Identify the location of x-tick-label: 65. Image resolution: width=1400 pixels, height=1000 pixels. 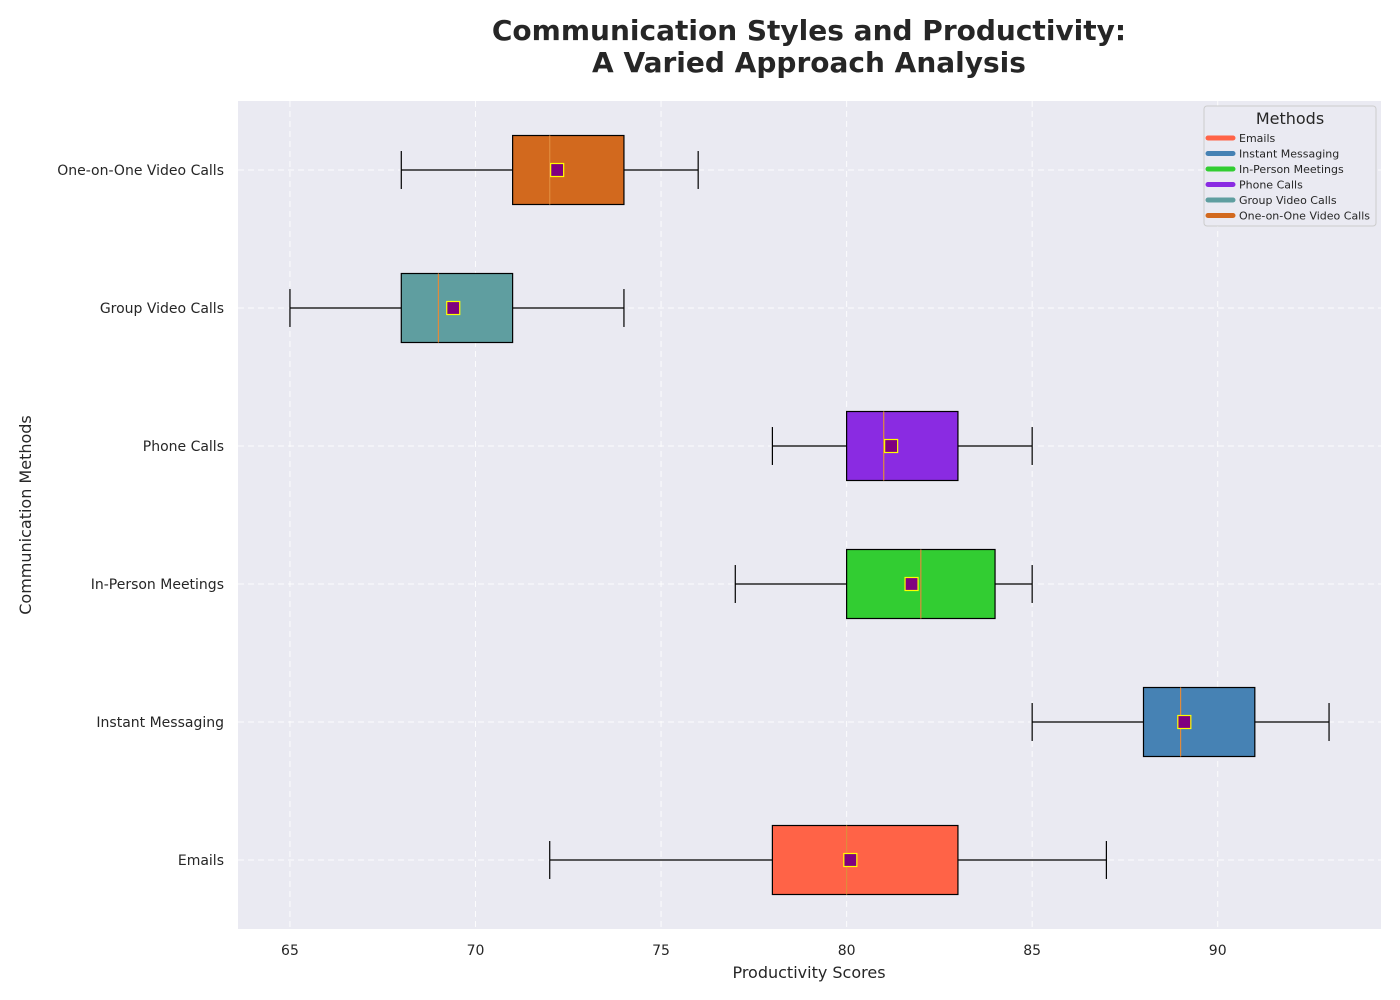
(290, 951).